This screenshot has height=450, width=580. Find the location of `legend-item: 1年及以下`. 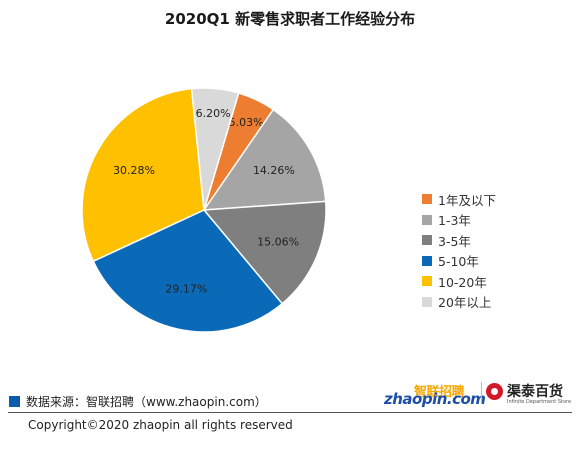

legend-item: 1年及以下 is located at coordinates (459, 199).